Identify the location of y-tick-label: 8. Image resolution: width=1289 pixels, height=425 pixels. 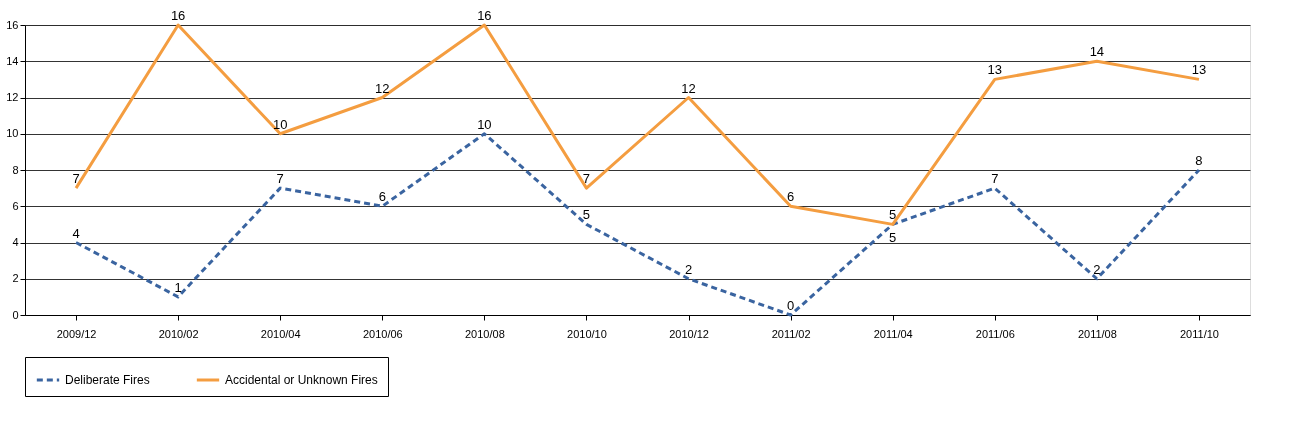
(15, 169).